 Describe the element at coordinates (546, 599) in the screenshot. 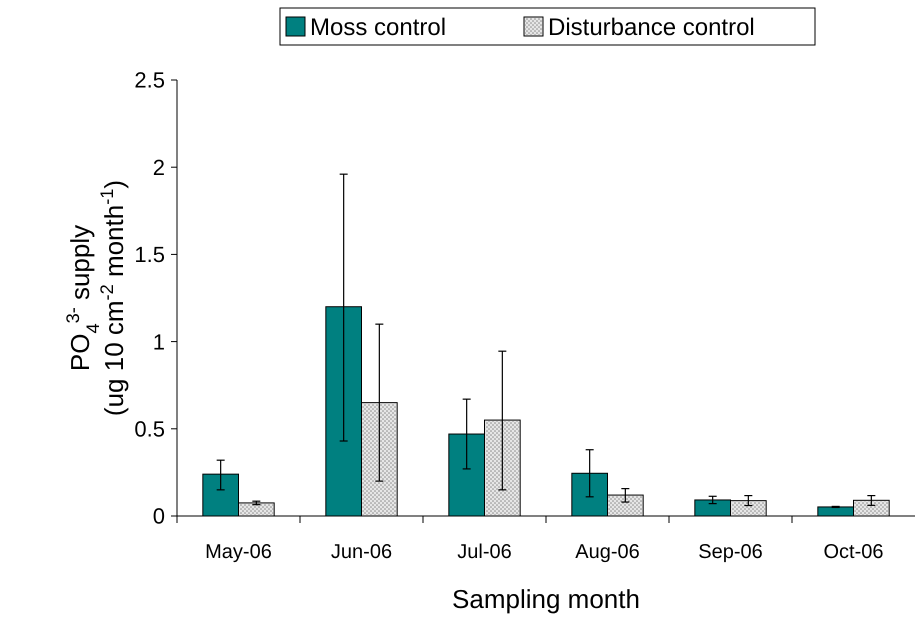

I see `x-axis-title: Sampling month` at that location.